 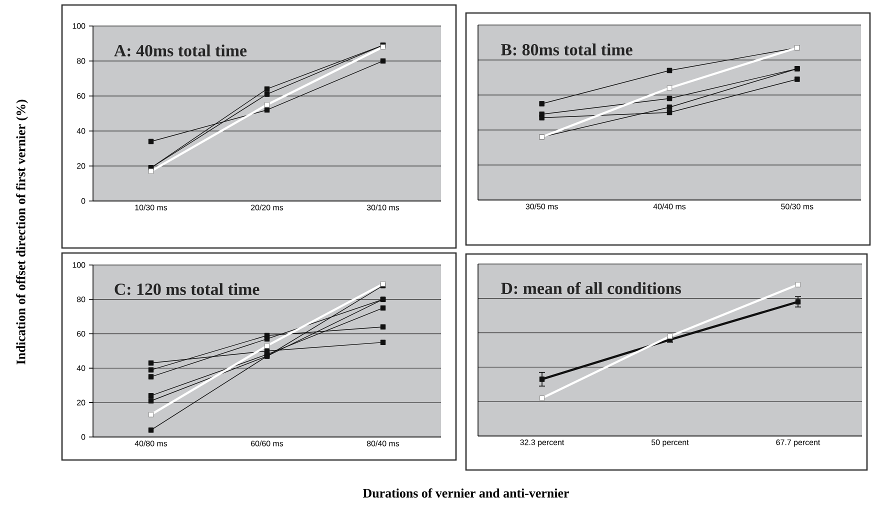 What do you see at coordinates (180, 50) in the screenshot?
I see `annotation: A: 40ms total time` at bounding box center [180, 50].